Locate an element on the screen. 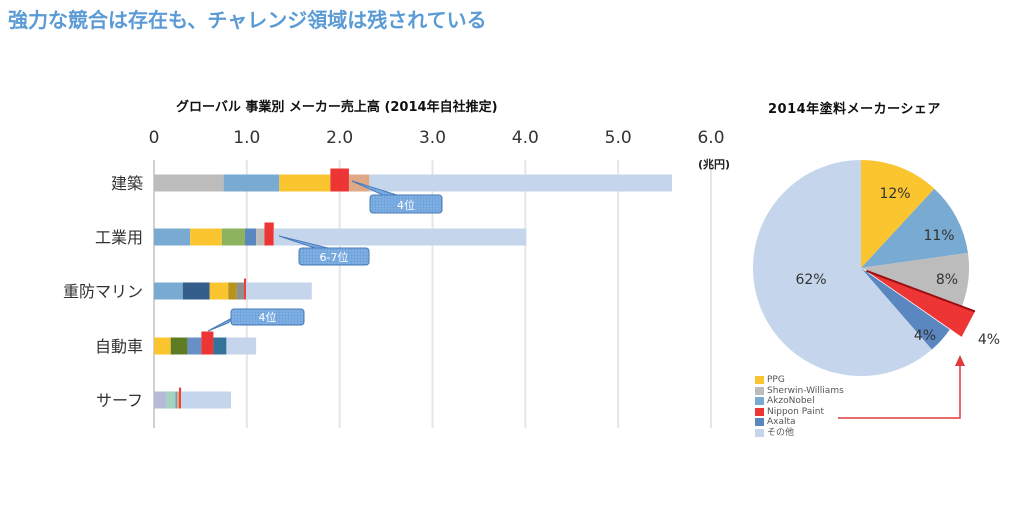 The width and height of the screenshot is (1011, 516). legend-label: Nippon Paint is located at coordinates (796, 411).